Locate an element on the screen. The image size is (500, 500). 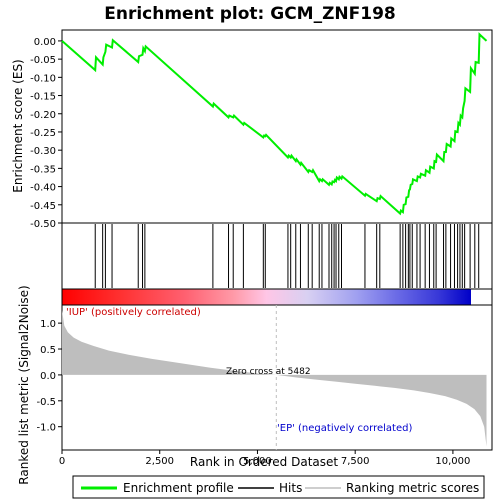
hits-panel is located at coordinates (277, 256).